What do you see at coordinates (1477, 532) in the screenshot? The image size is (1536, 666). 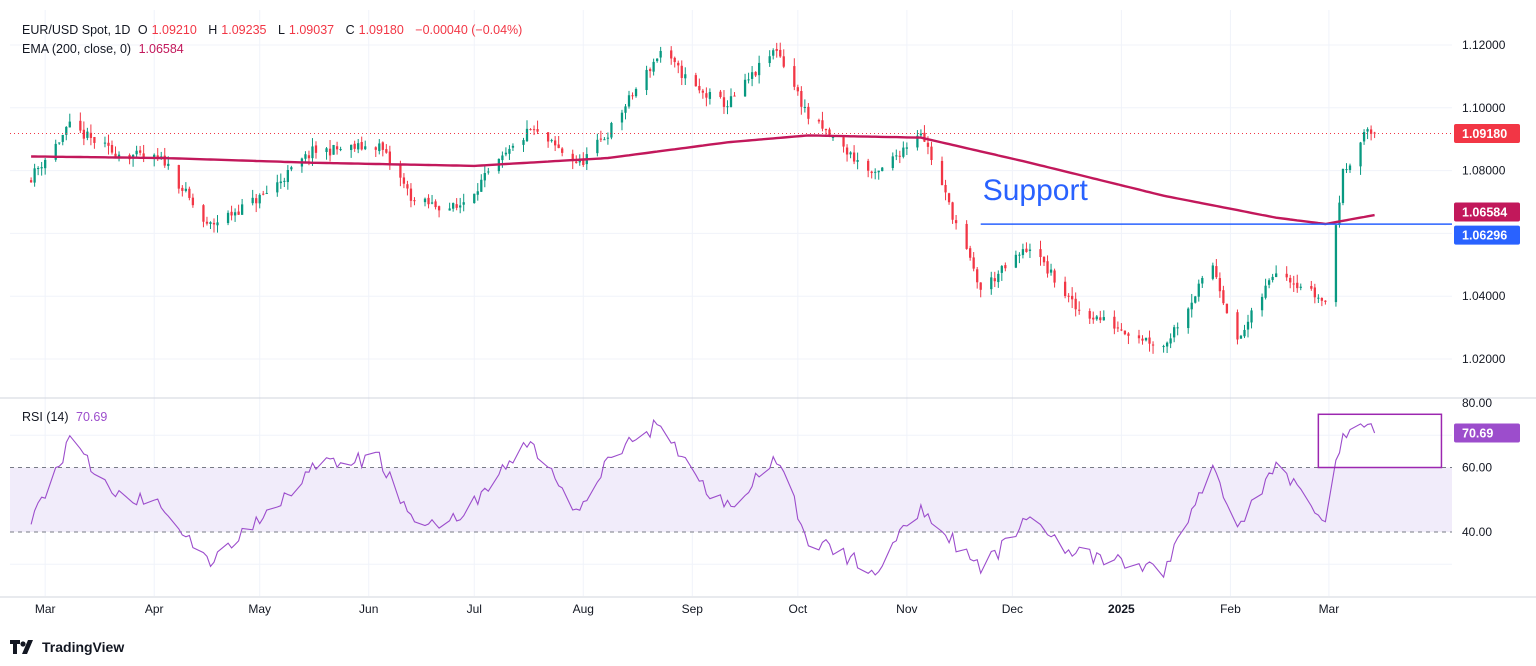 I see `rsi-tick-label: 40.00` at bounding box center [1477, 532].